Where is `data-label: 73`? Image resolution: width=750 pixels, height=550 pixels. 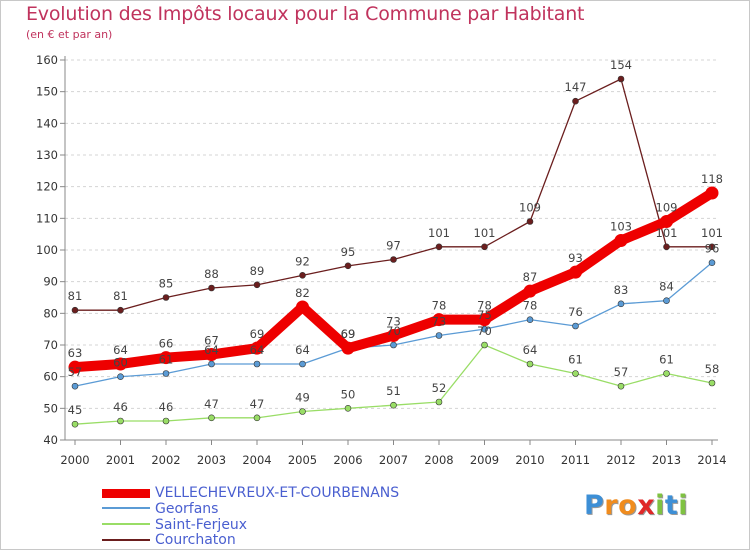
data-label: 73 is located at coordinates (439, 322).